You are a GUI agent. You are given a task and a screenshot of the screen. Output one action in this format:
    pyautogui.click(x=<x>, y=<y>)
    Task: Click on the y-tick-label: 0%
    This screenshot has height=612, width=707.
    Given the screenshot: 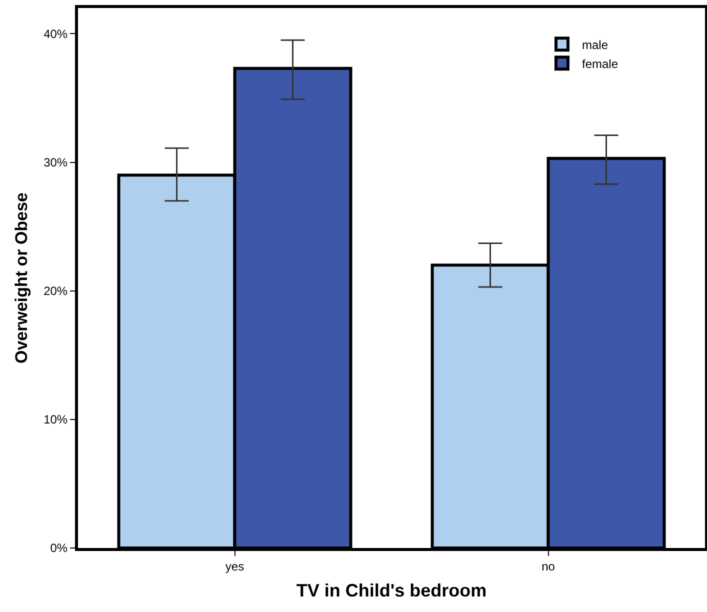 What is the action you would take?
    pyautogui.click(x=59, y=548)
    